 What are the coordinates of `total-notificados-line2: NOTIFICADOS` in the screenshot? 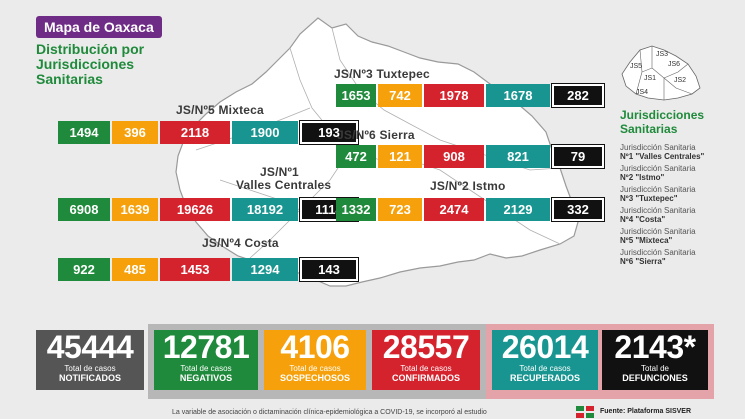 It's located at (90, 378).